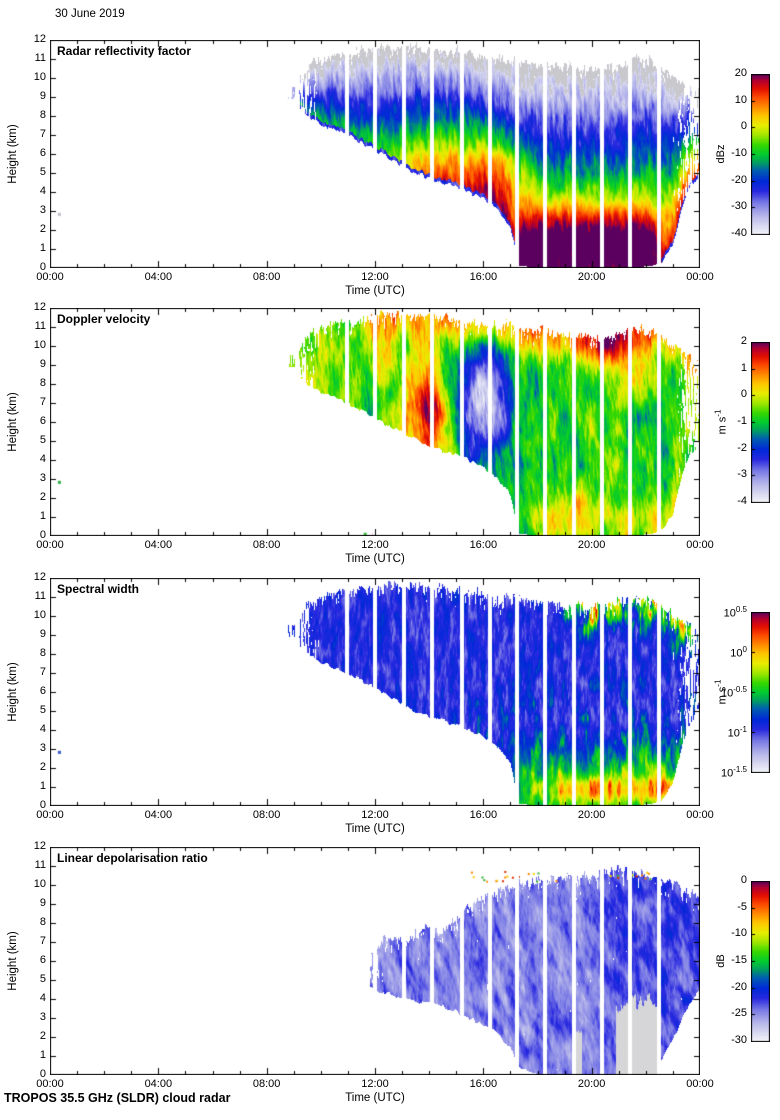  What do you see at coordinates (733, 692) in the screenshot?
I see `colorbar-tick-label: 10-0.5` at bounding box center [733, 692].